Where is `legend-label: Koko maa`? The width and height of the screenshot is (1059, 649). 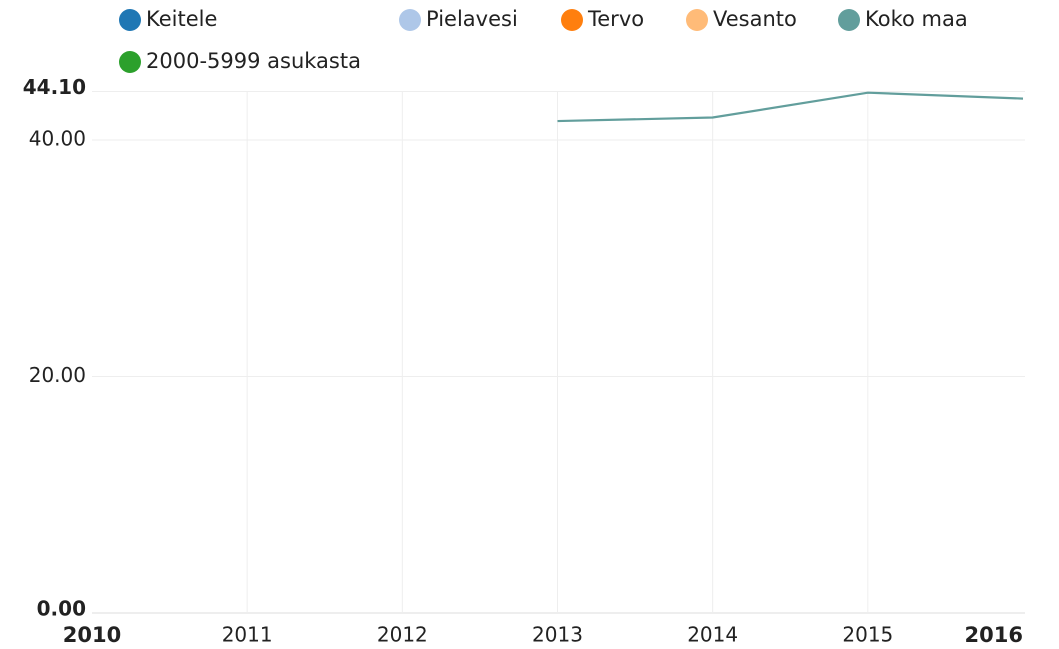
legend-label: Koko maa is located at coordinates (916, 19).